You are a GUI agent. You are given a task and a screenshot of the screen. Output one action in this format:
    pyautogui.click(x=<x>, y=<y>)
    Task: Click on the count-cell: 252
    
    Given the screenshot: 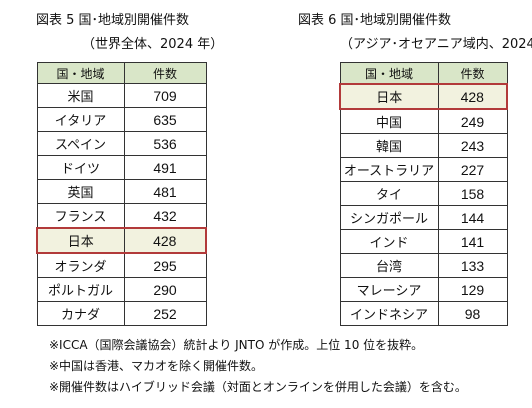 What is the action you would take?
    pyautogui.click(x=165, y=313)
    